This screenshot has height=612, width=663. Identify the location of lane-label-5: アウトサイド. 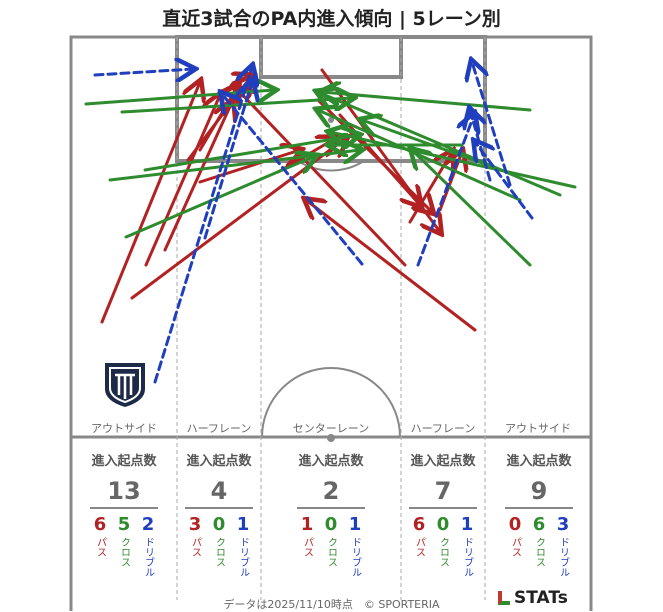
(538, 428).